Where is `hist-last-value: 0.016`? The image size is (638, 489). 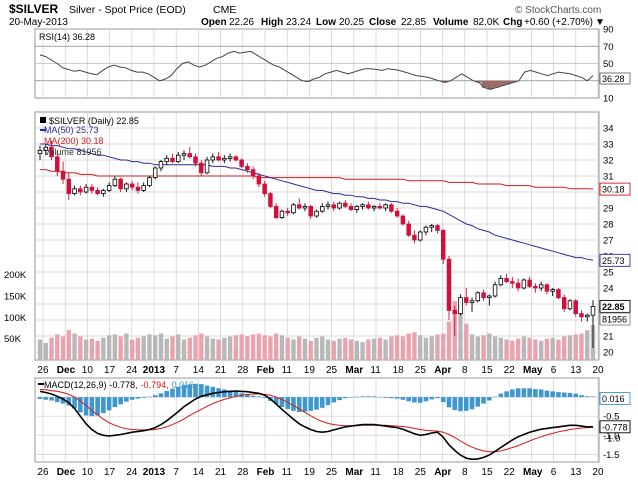
hist-last-value: 0.016 is located at coordinates (613, 399).